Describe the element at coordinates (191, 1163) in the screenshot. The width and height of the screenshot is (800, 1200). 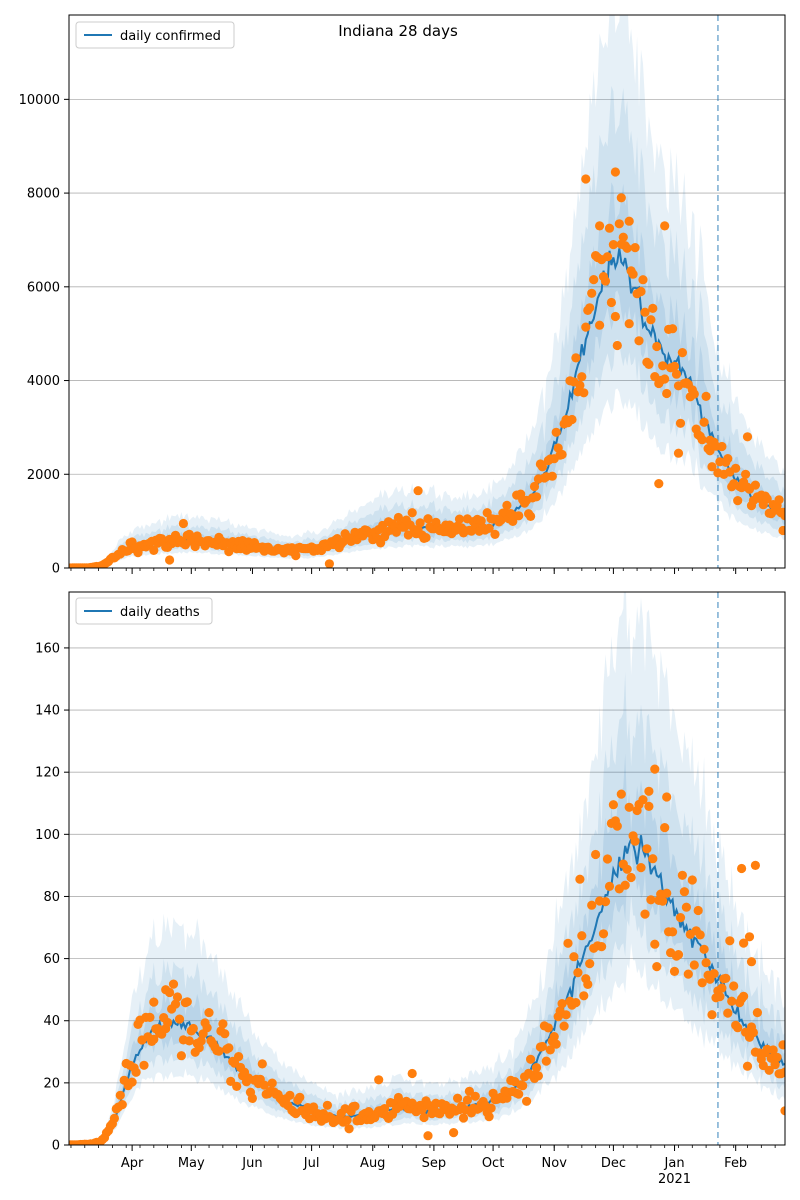
I see `x-tick-label: May` at that location.